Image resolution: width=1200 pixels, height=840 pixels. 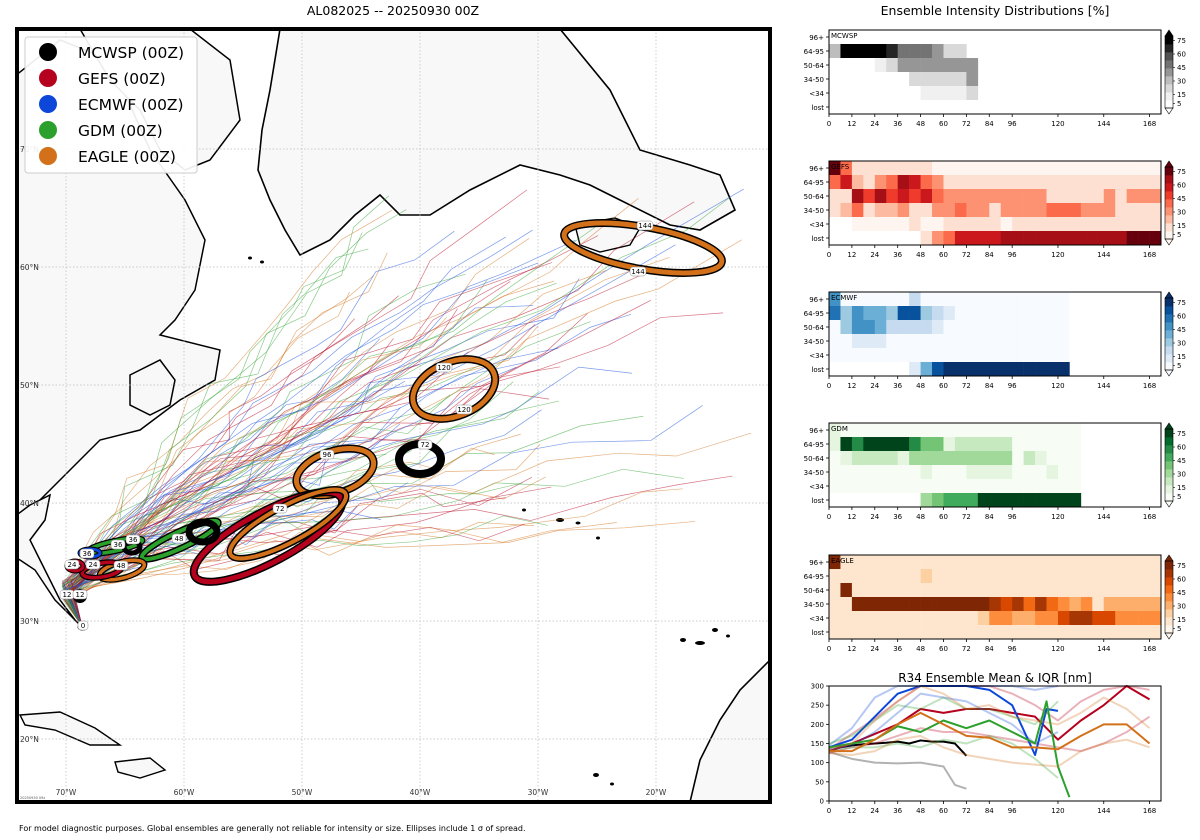 What do you see at coordinates (817, 725) in the screenshot?
I see `line-chart-y-label: 200` at bounding box center [817, 725].